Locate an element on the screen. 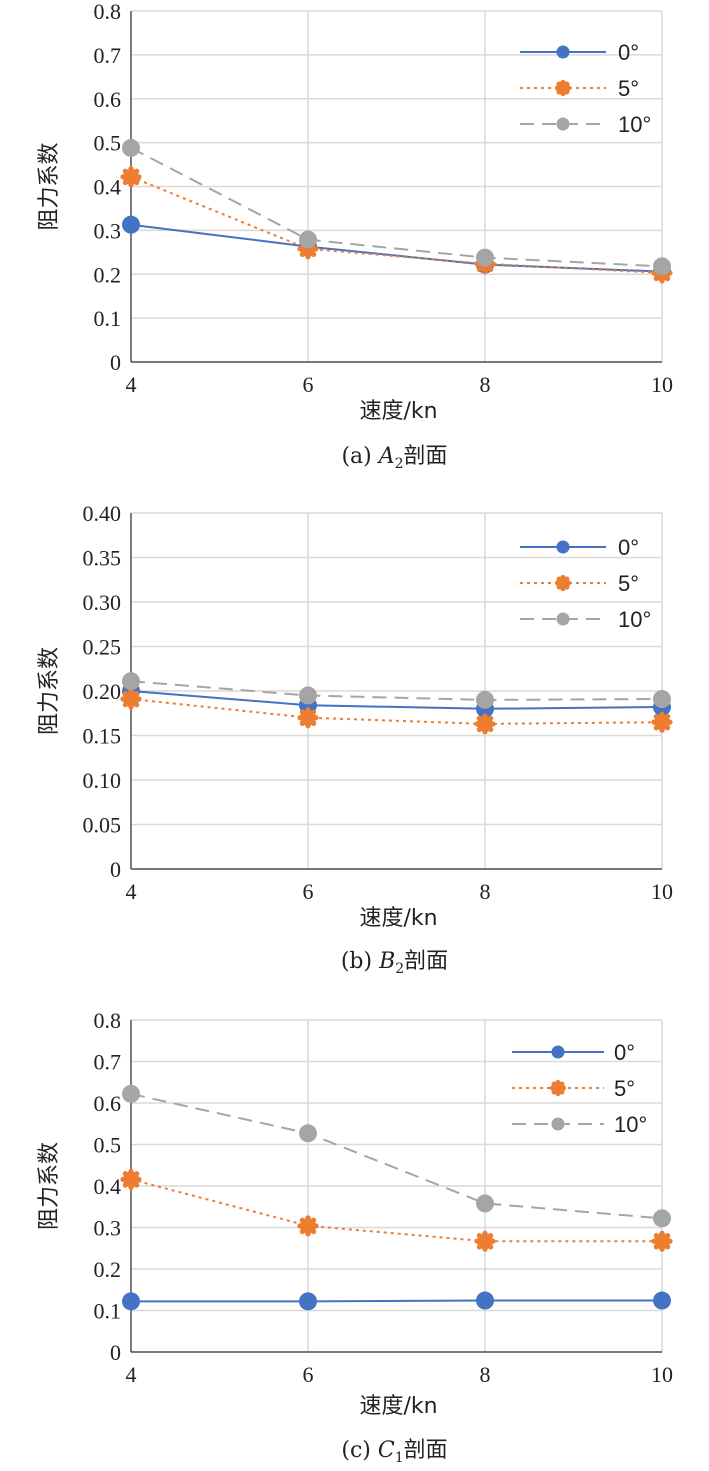 The image size is (709, 1471). y-tick-label: 0.5 is located at coordinates (108, 1145).